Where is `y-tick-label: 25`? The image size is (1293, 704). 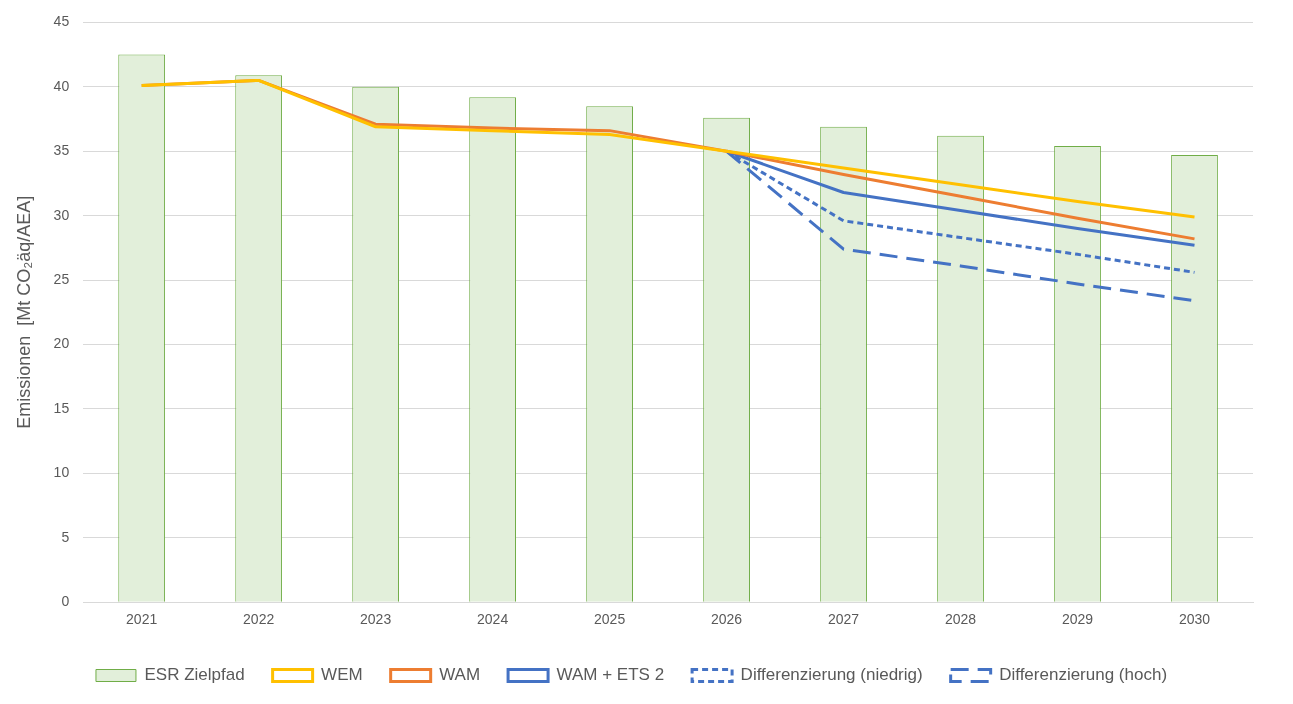 y-tick-label: 25 is located at coordinates (61, 278).